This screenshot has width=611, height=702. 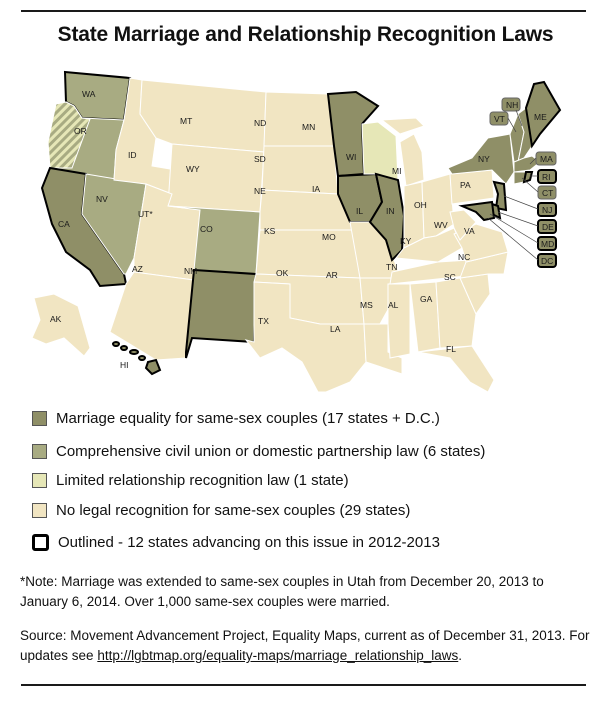 I want to click on state-wv, so click(x=463, y=225).